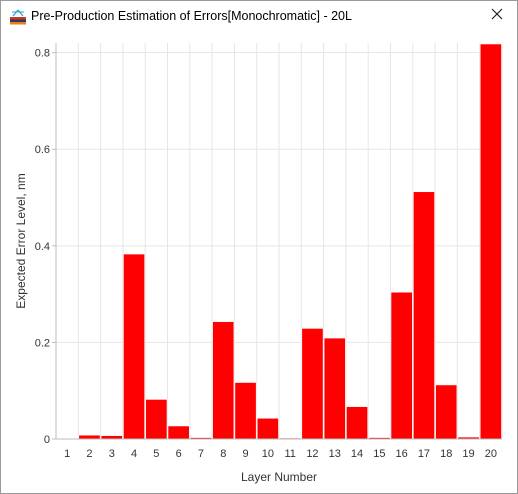  Describe the element at coordinates (179, 454) in the screenshot. I see `x-tick-label: 6` at that location.